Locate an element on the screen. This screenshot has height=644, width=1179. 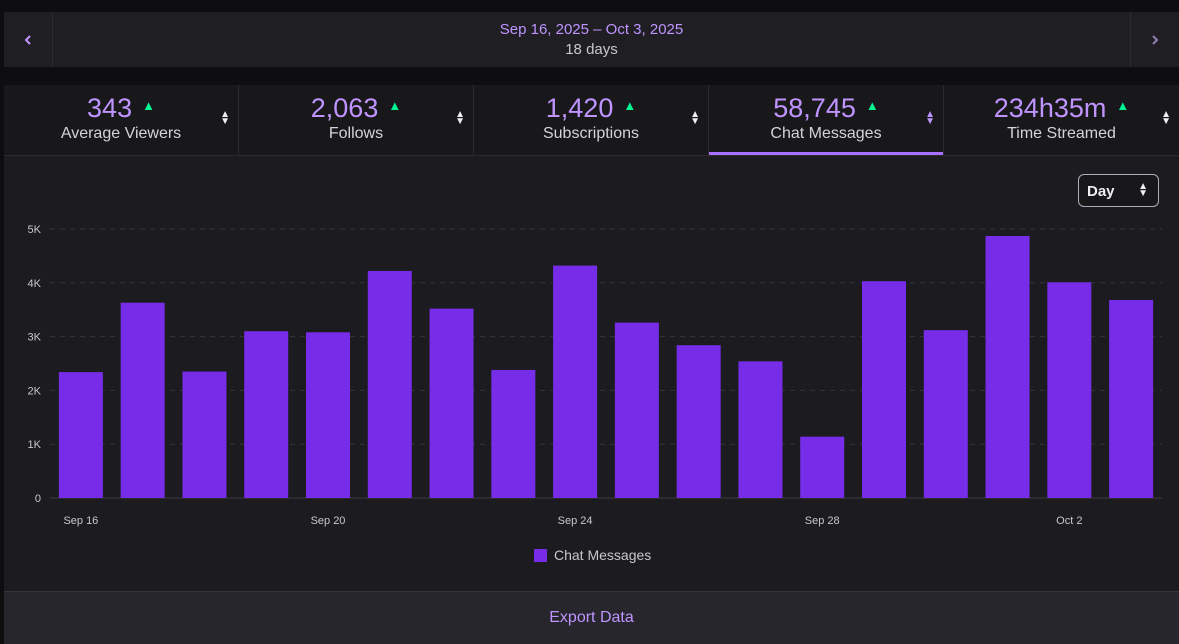
date-range-days: 18 days is located at coordinates (591, 49).